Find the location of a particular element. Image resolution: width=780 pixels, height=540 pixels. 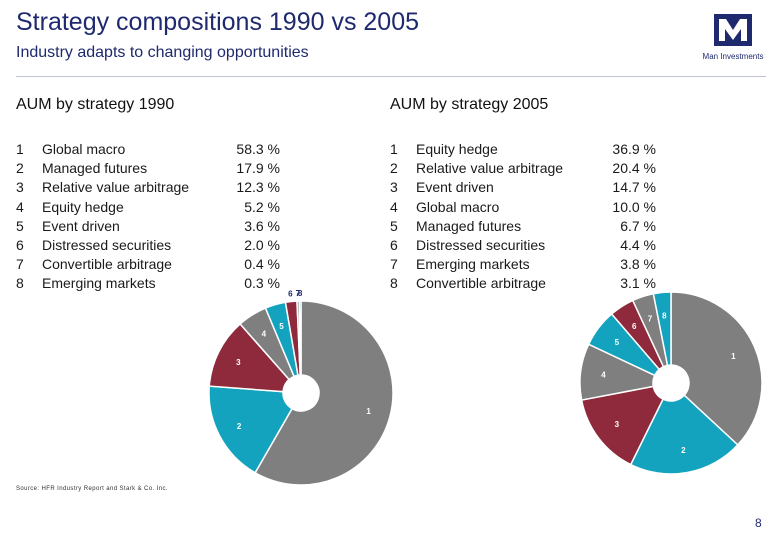

donut-chart-2005: 1 2 3 4 5 6 7 8 is located at coordinates (671, 383).